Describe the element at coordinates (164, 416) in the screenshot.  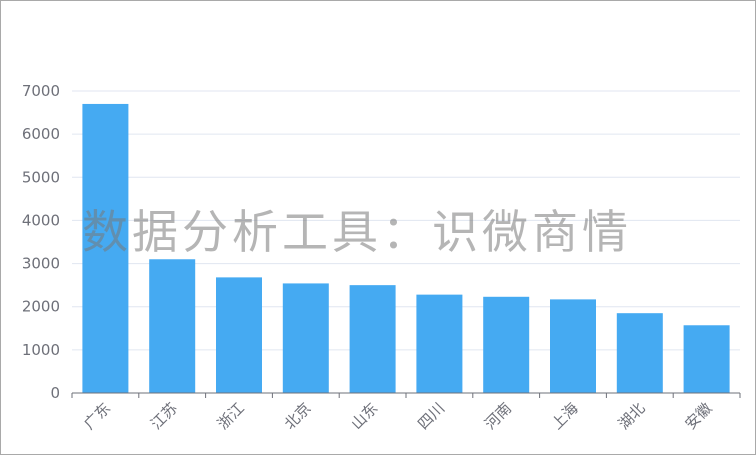
I see `x-tick-label: 江苏` at that location.